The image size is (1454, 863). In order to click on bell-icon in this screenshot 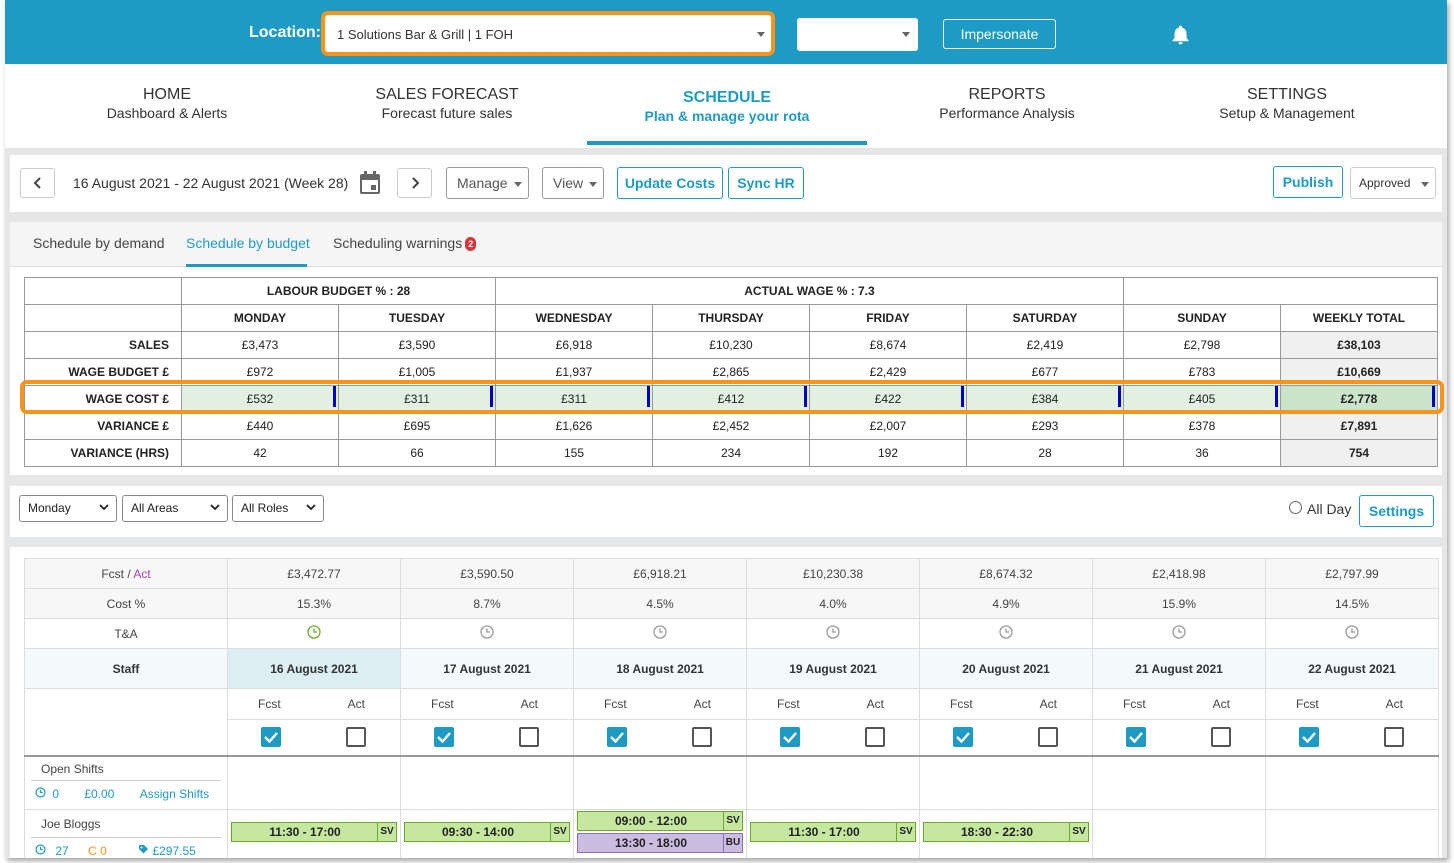, I will do `click(1180, 37)`.